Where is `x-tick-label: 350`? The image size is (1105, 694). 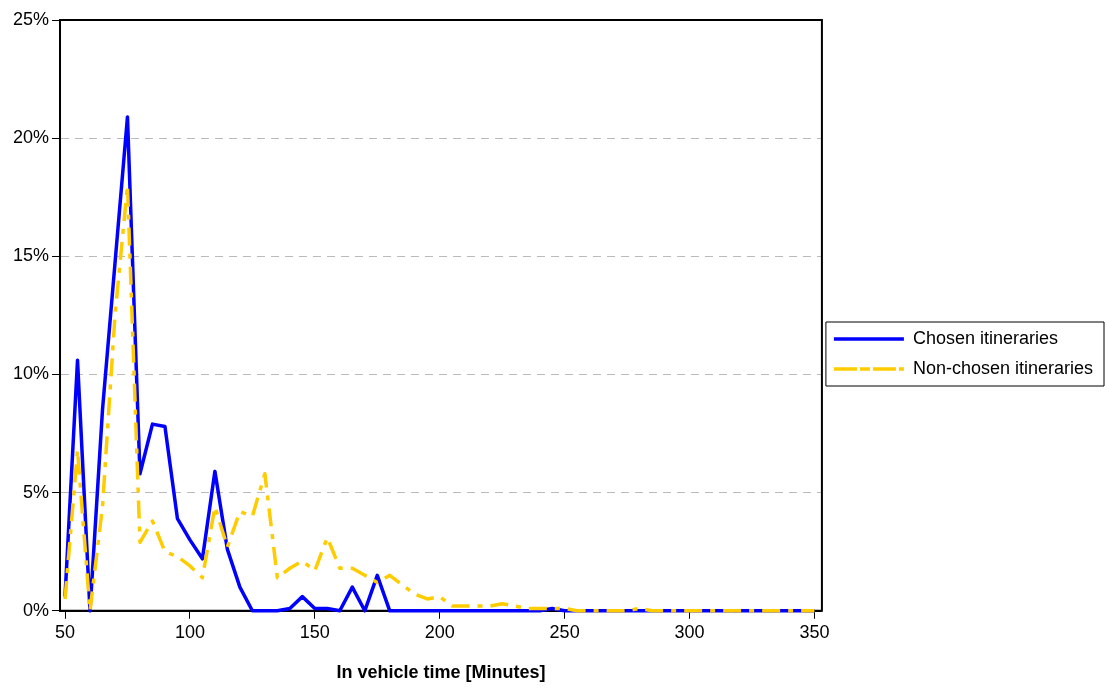 x-tick-label: 350 is located at coordinates (814, 631).